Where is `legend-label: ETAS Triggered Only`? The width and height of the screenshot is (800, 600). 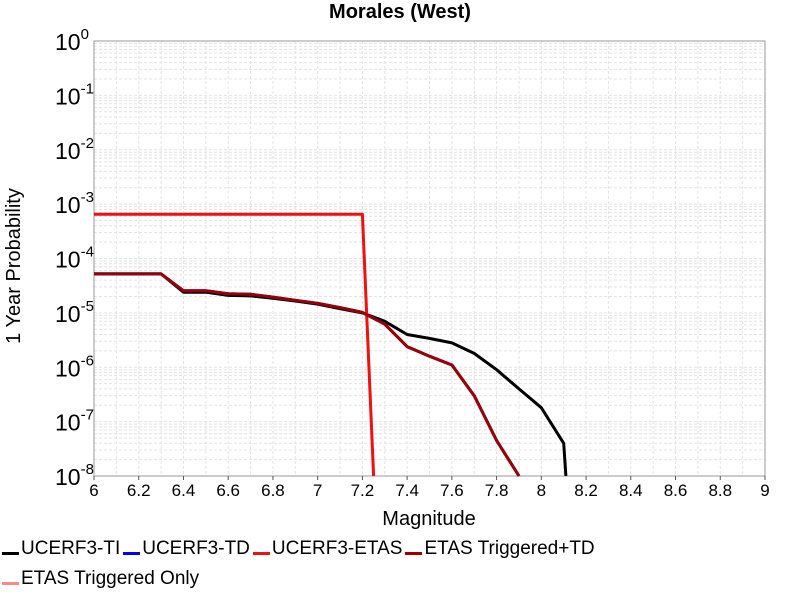 legend-label: ETAS Triggered Only is located at coordinates (110, 578).